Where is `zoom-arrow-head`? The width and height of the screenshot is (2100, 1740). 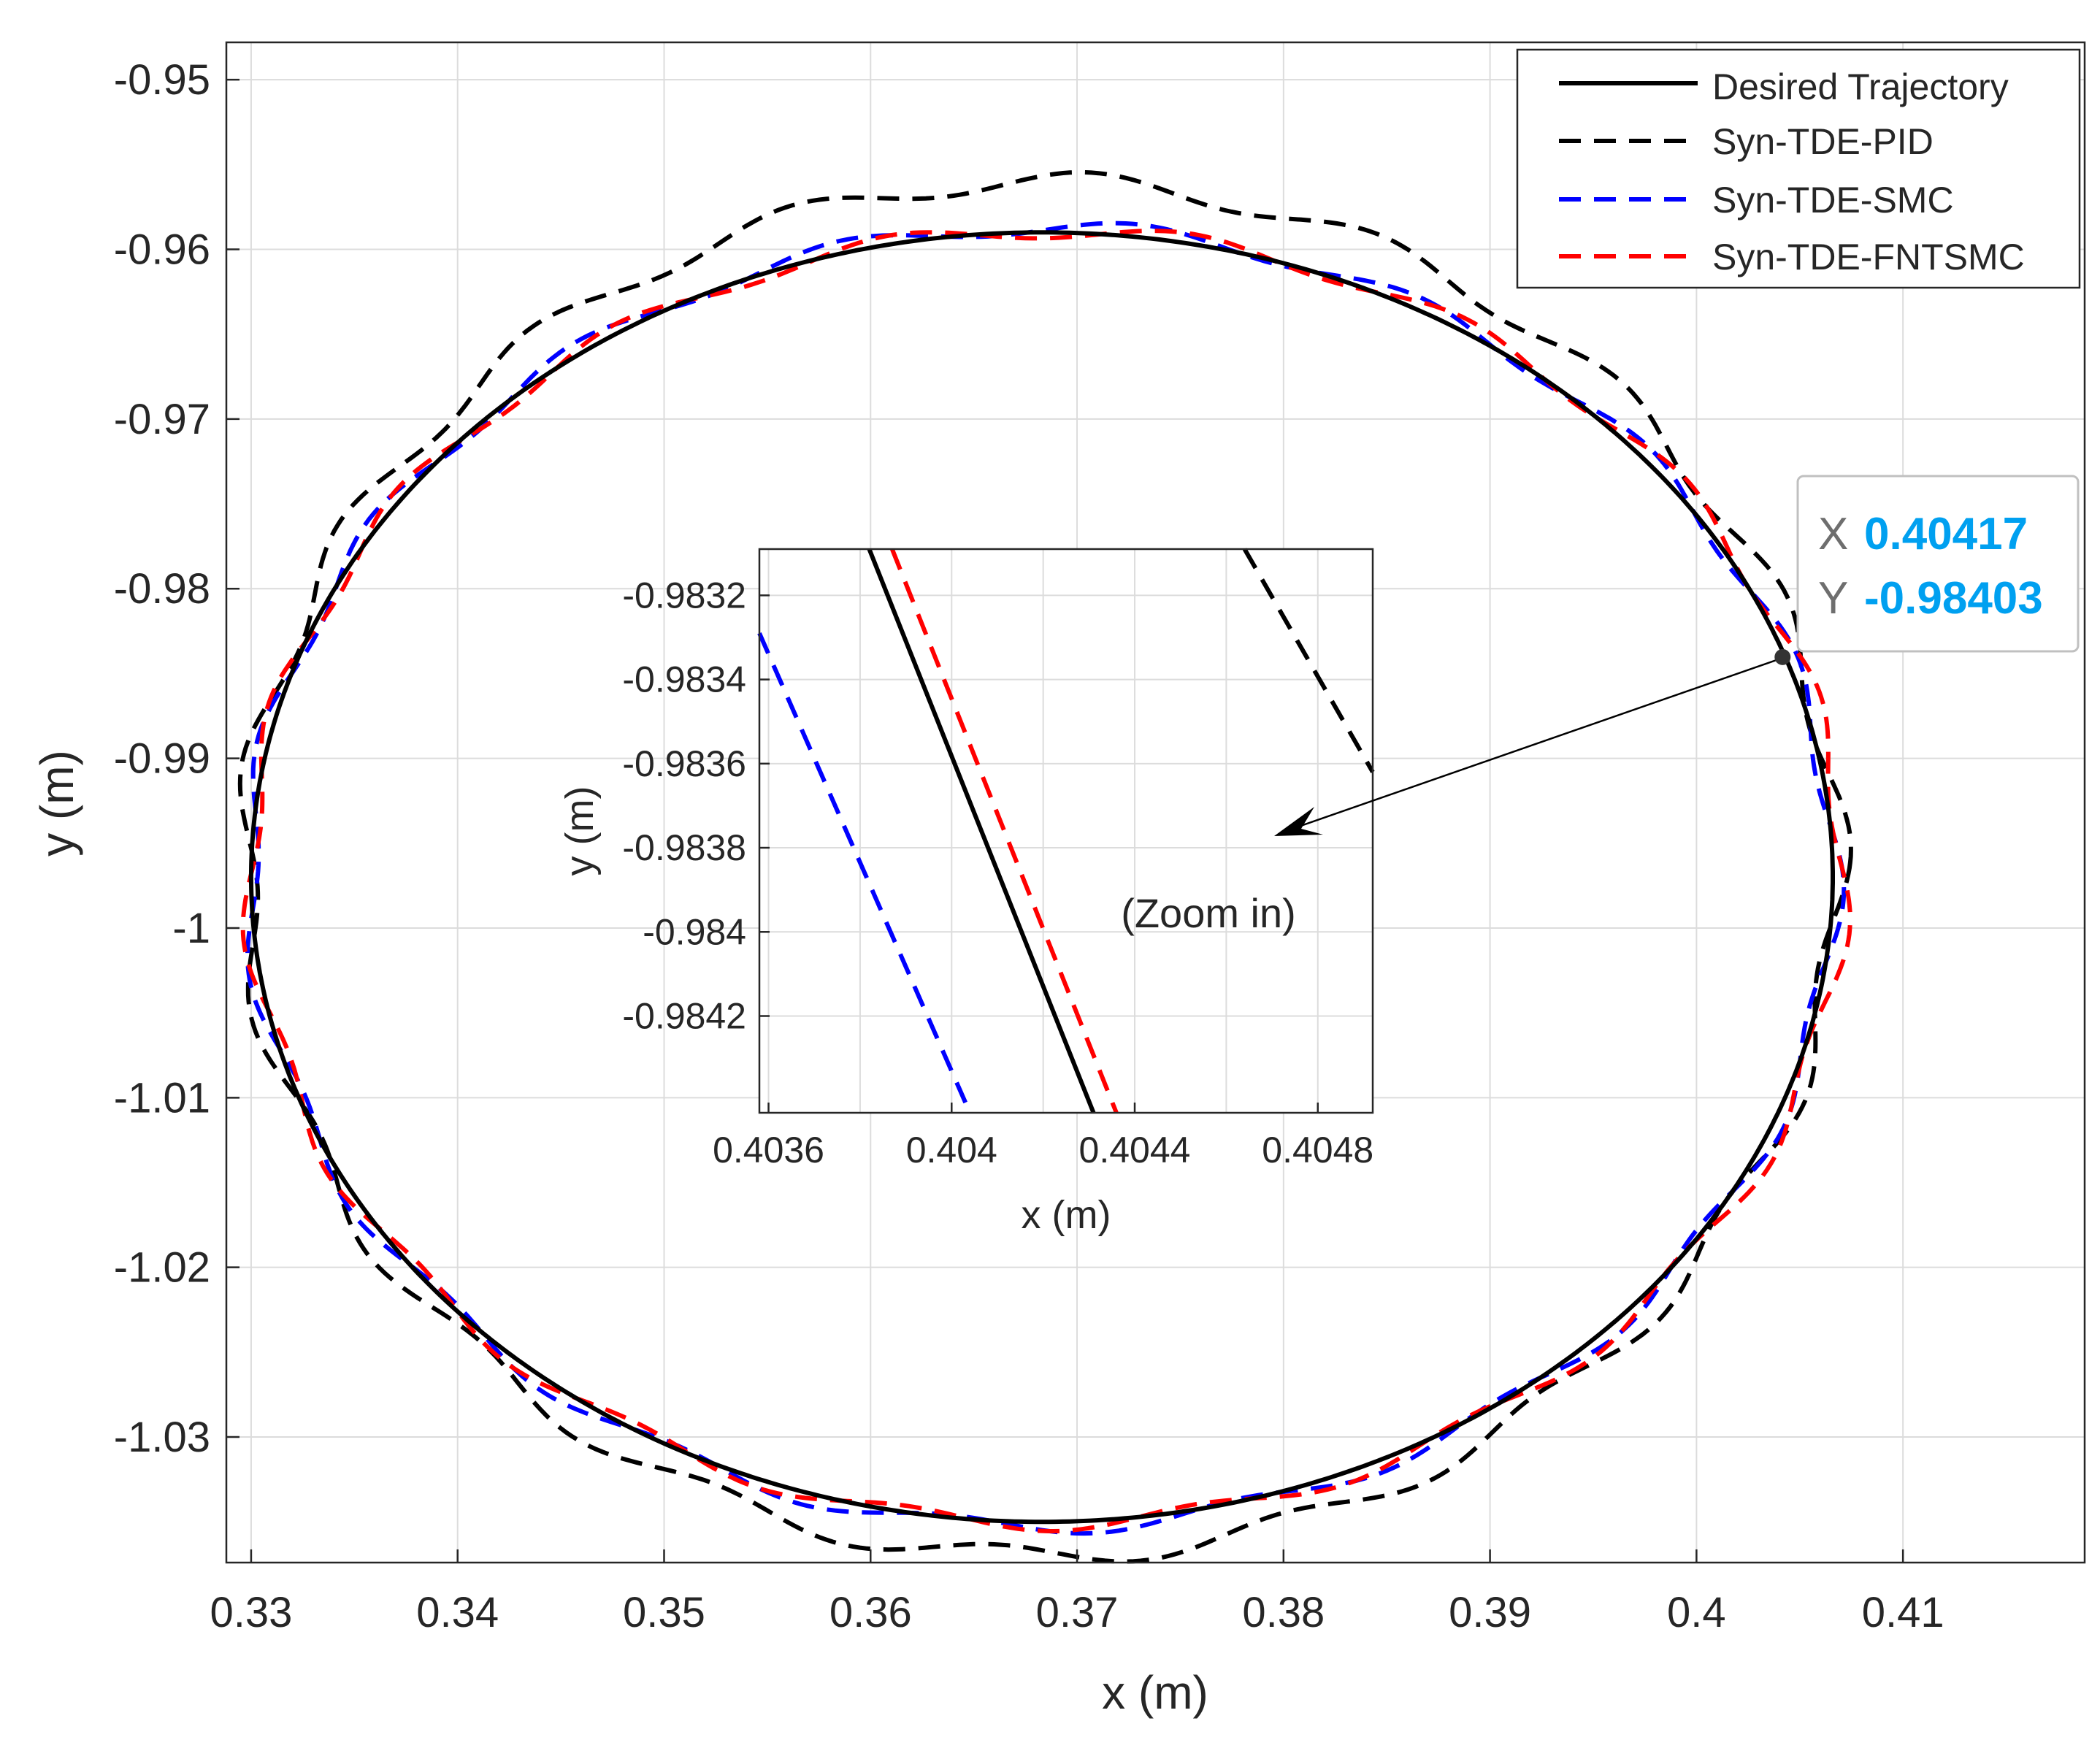 zoom-arrow-head is located at coordinates (1298, 821).